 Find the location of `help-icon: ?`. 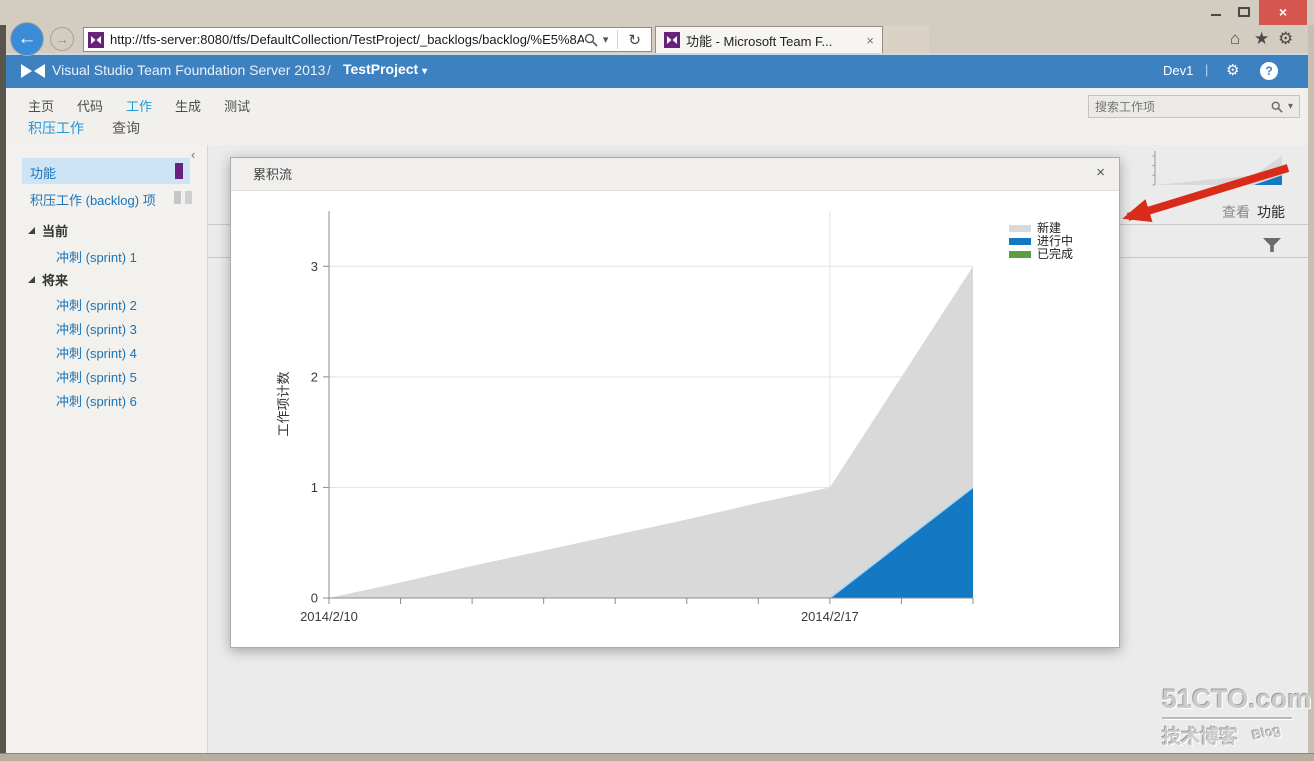

help-icon: ? is located at coordinates (1269, 71).